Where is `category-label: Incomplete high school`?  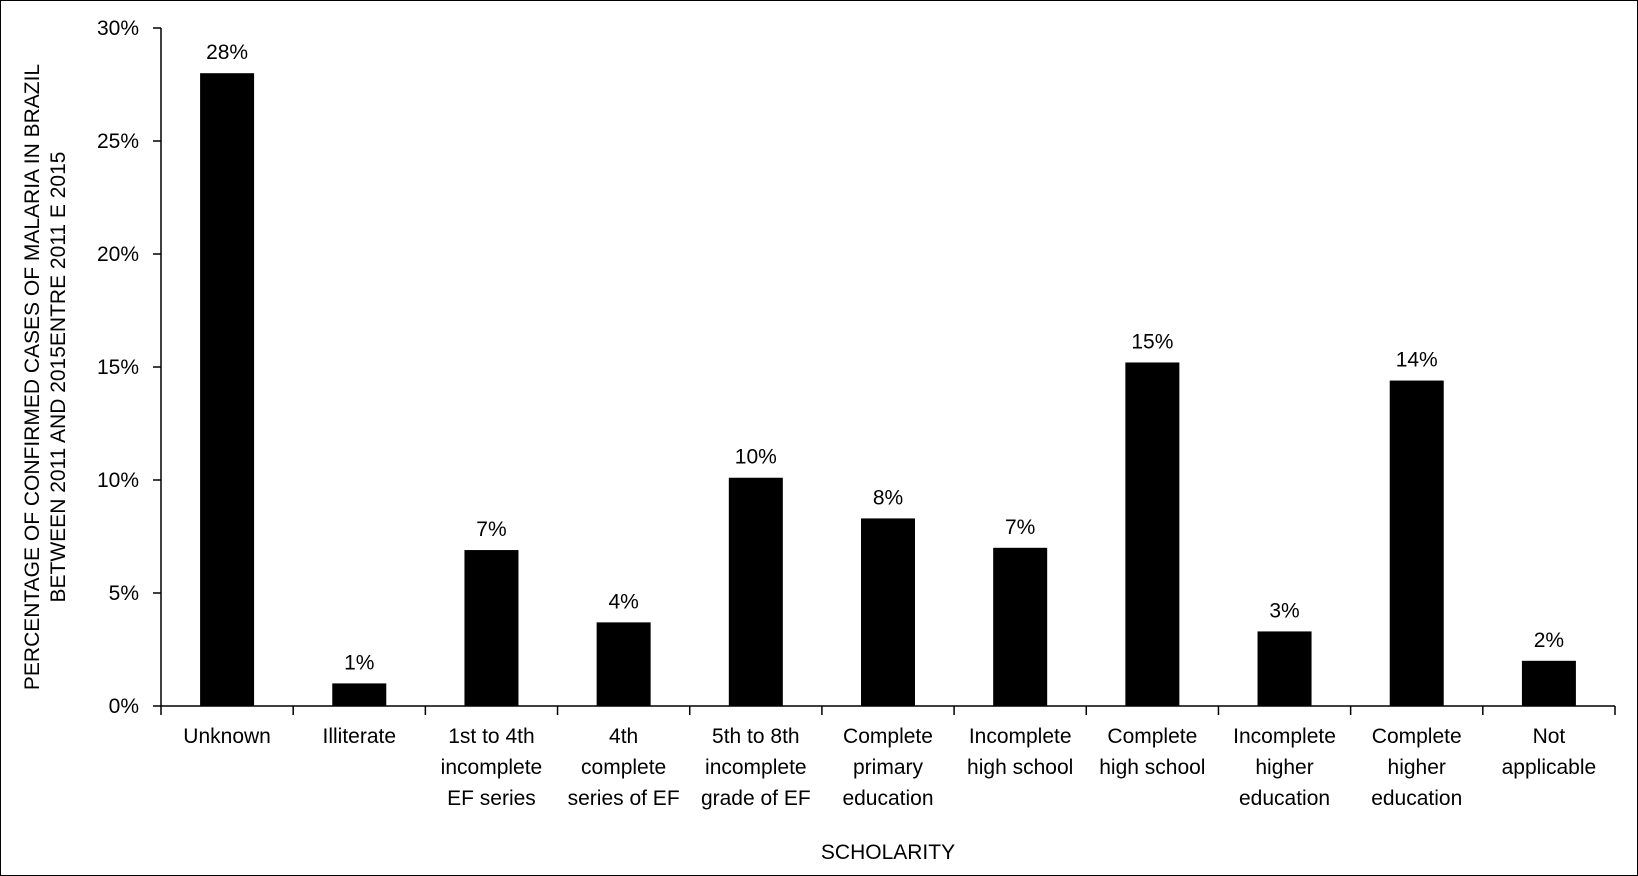 category-label: Incomplete high school is located at coordinates (1020, 752).